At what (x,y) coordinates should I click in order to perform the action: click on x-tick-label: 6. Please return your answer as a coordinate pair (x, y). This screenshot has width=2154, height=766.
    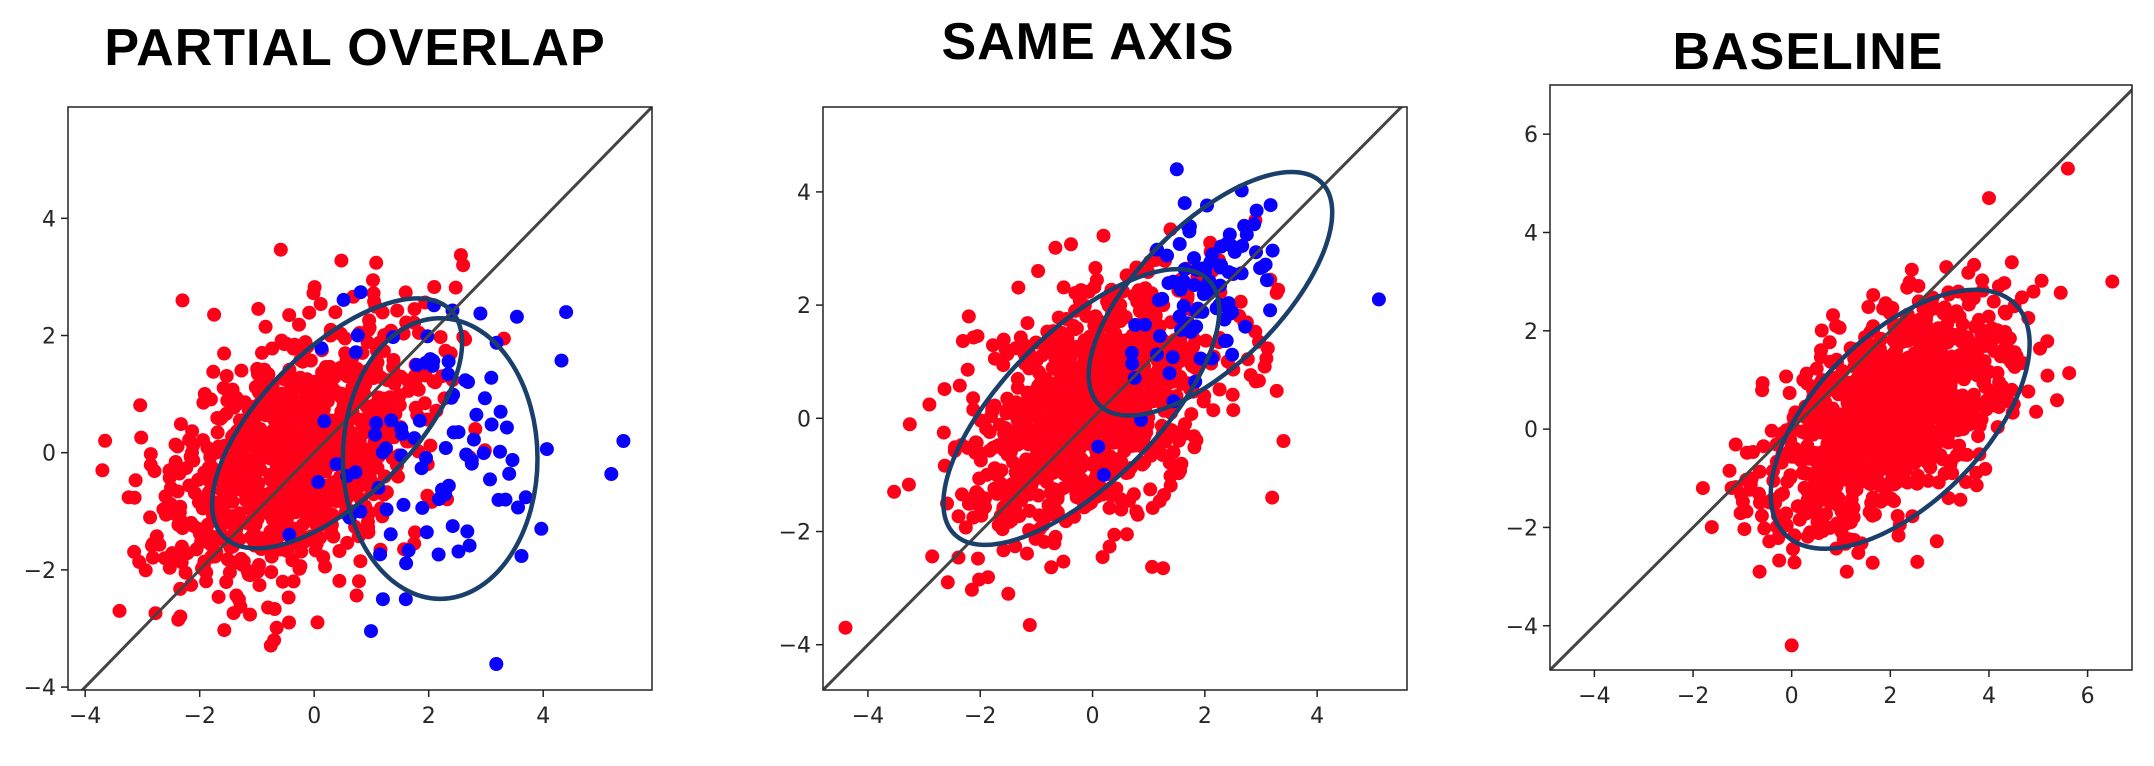
    Looking at the image, I should click on (2088, 696).